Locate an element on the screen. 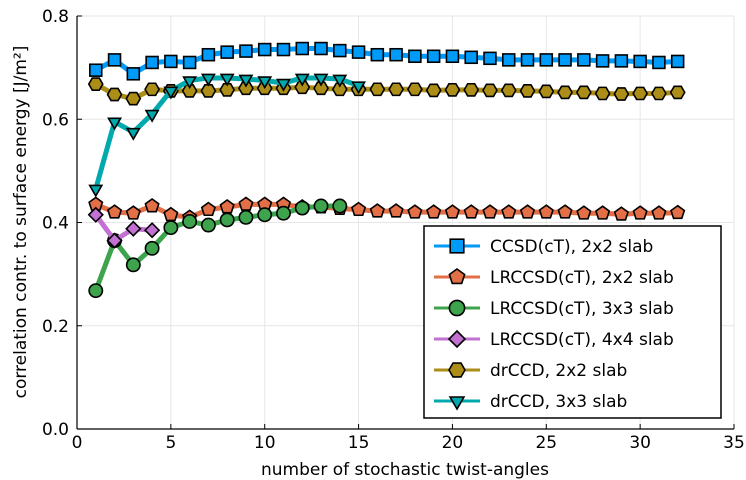  legend-label: LRCCSD(cT), 2x2 slab is located at coordinates (582, 278).